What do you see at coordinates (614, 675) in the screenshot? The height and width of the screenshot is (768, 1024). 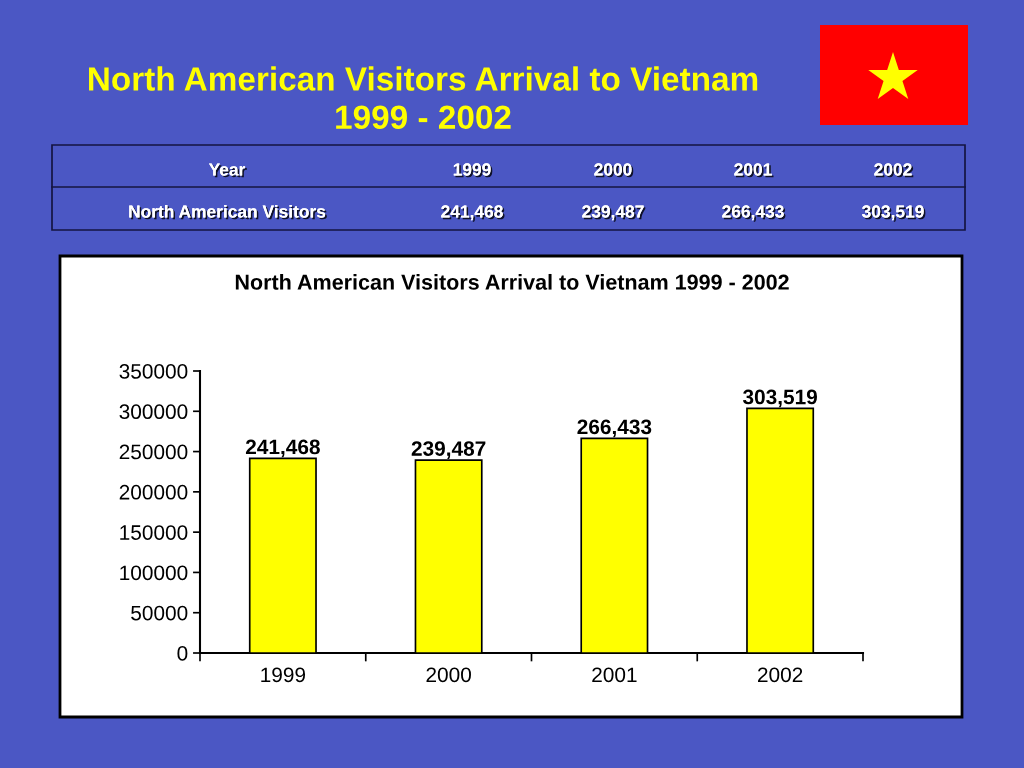 I see `x-tick-label: 2001` at bounding box center [614, 675].